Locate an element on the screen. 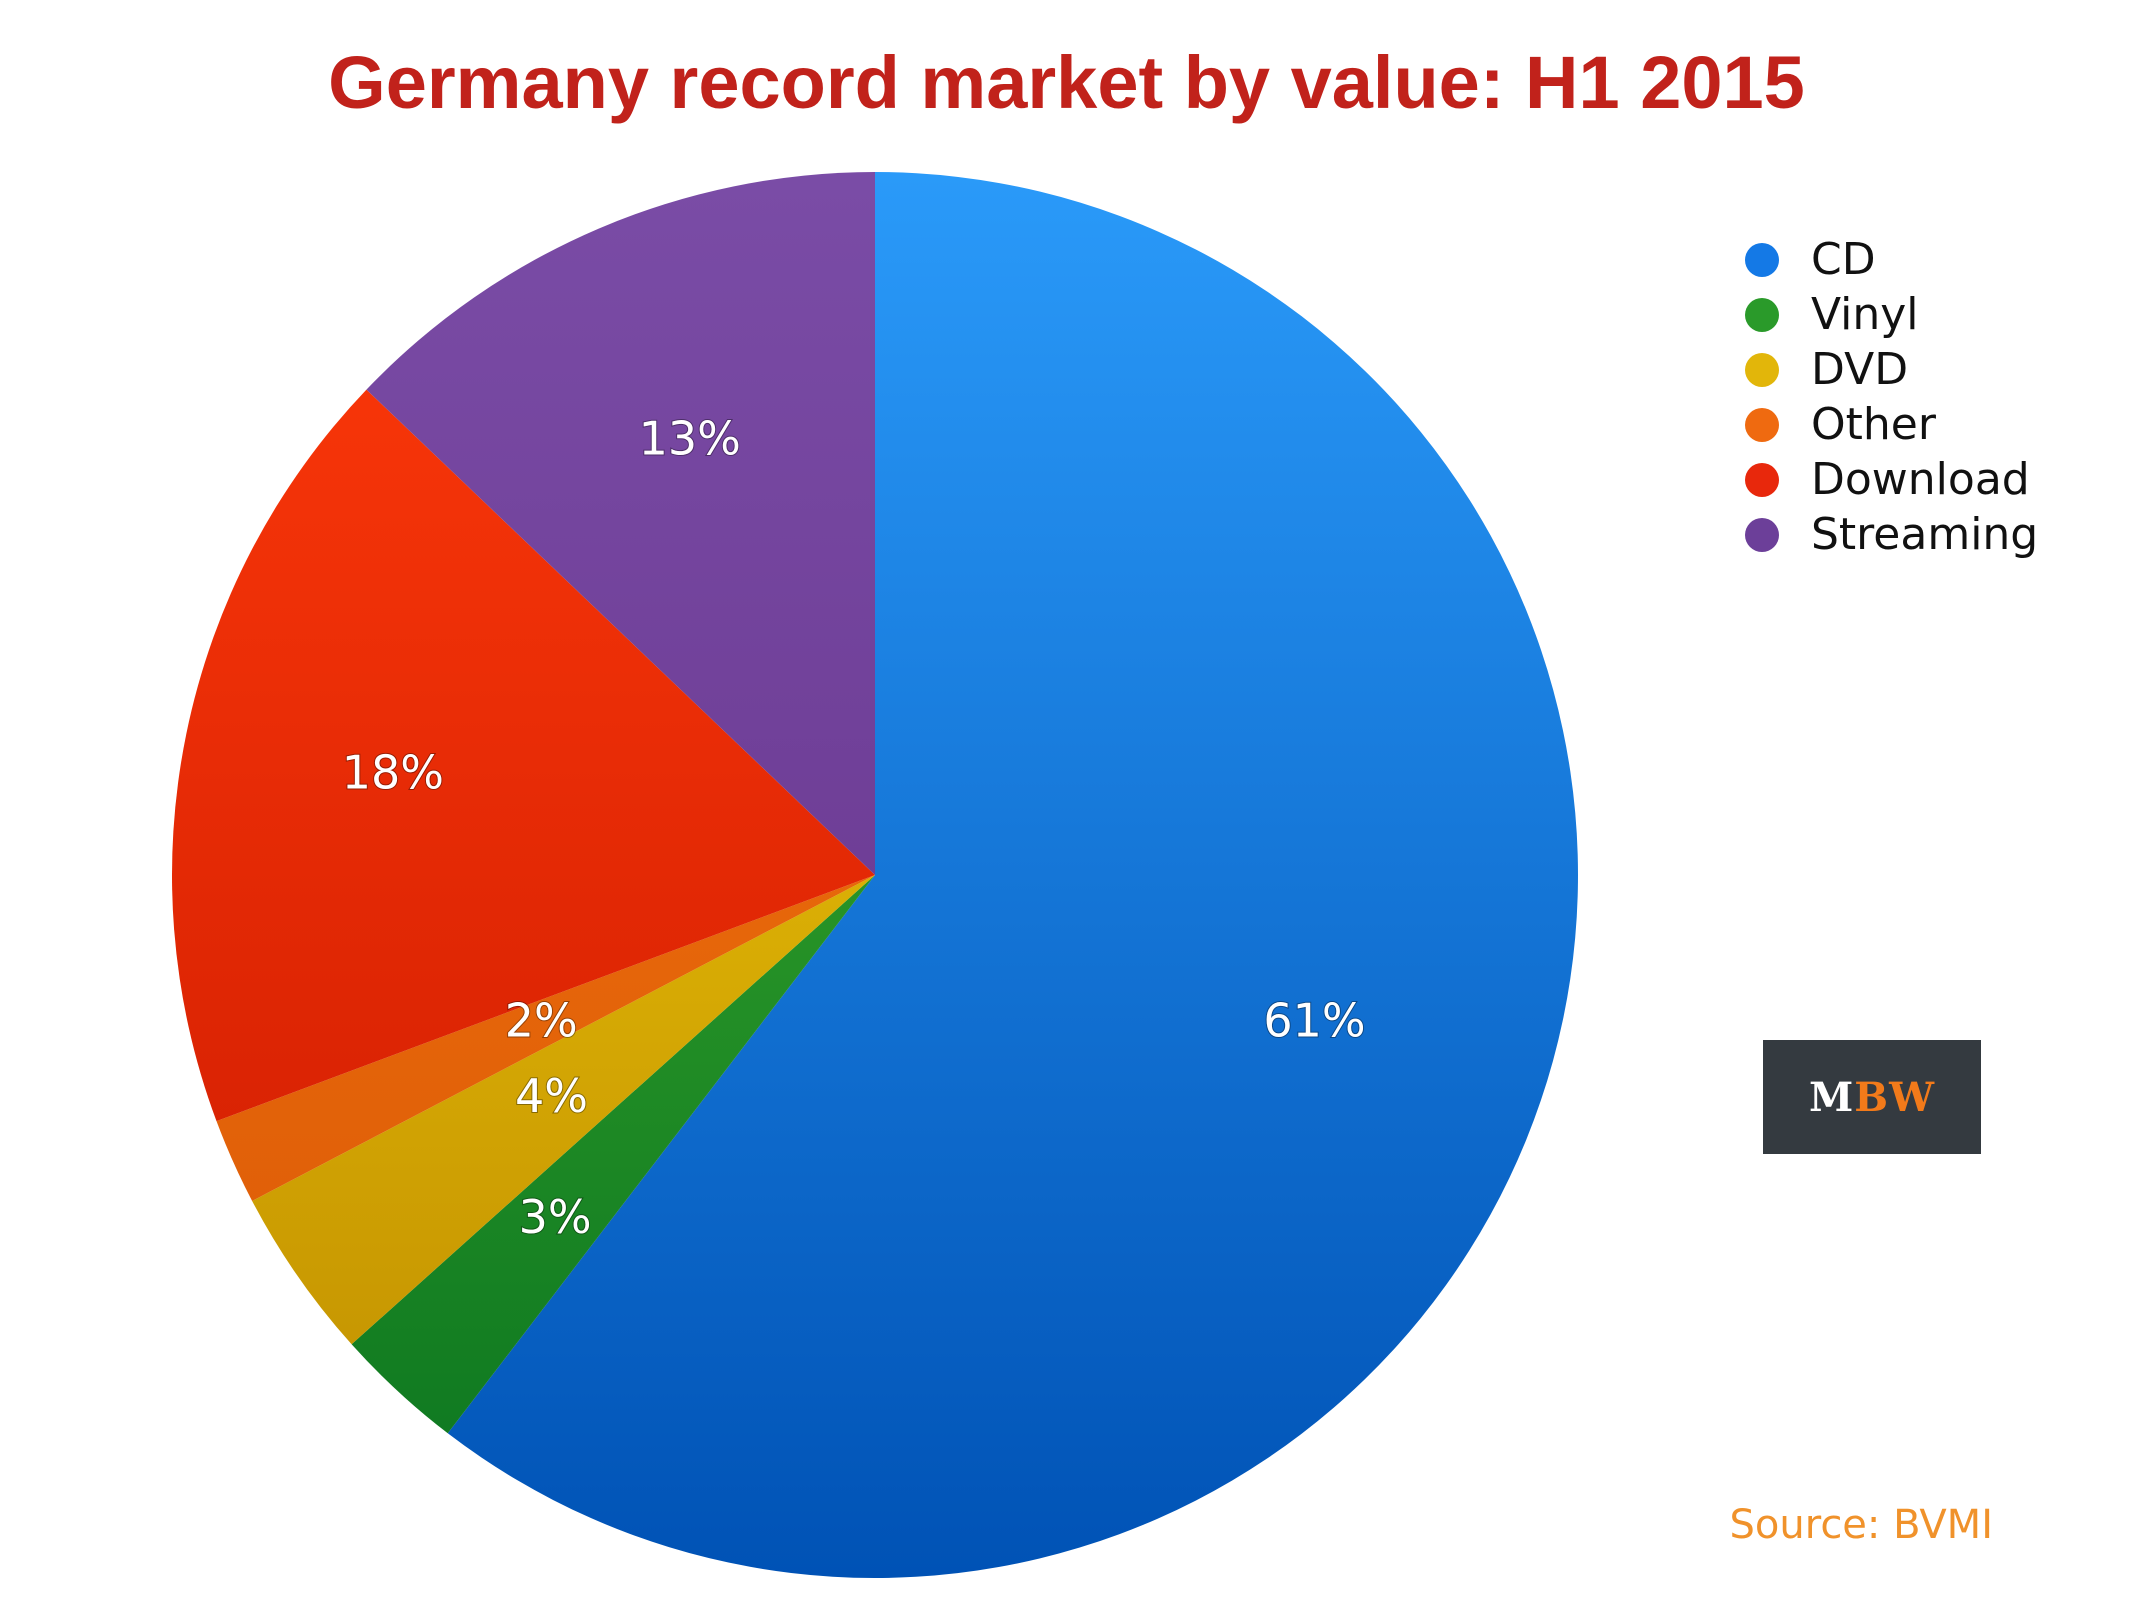  logo-text: MBW is located at coordinates (1872, 1097).